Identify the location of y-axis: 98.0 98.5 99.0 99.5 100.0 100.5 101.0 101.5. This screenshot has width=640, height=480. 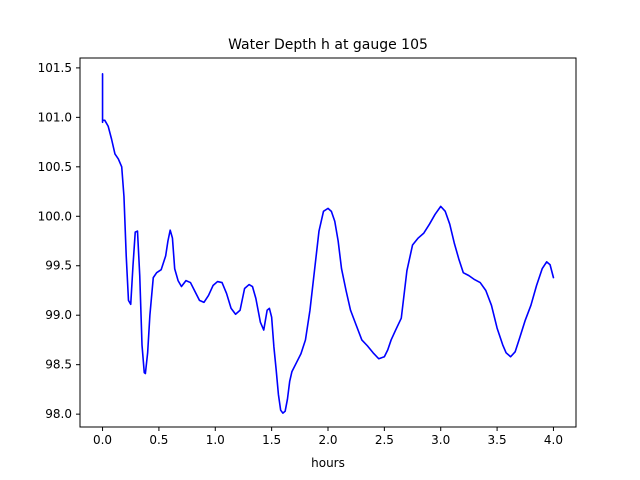
(59, 241).